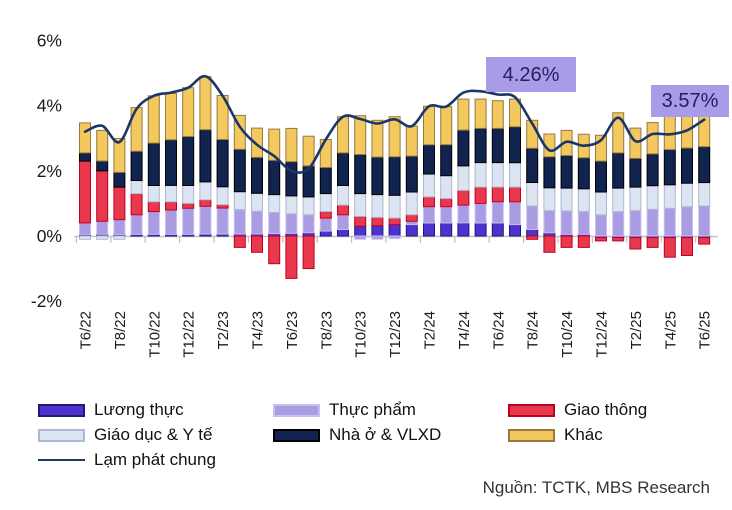  Describe the element at coordinates (567, 334) in the screenshot. I see `x-tick-label: T10/24` at that location.